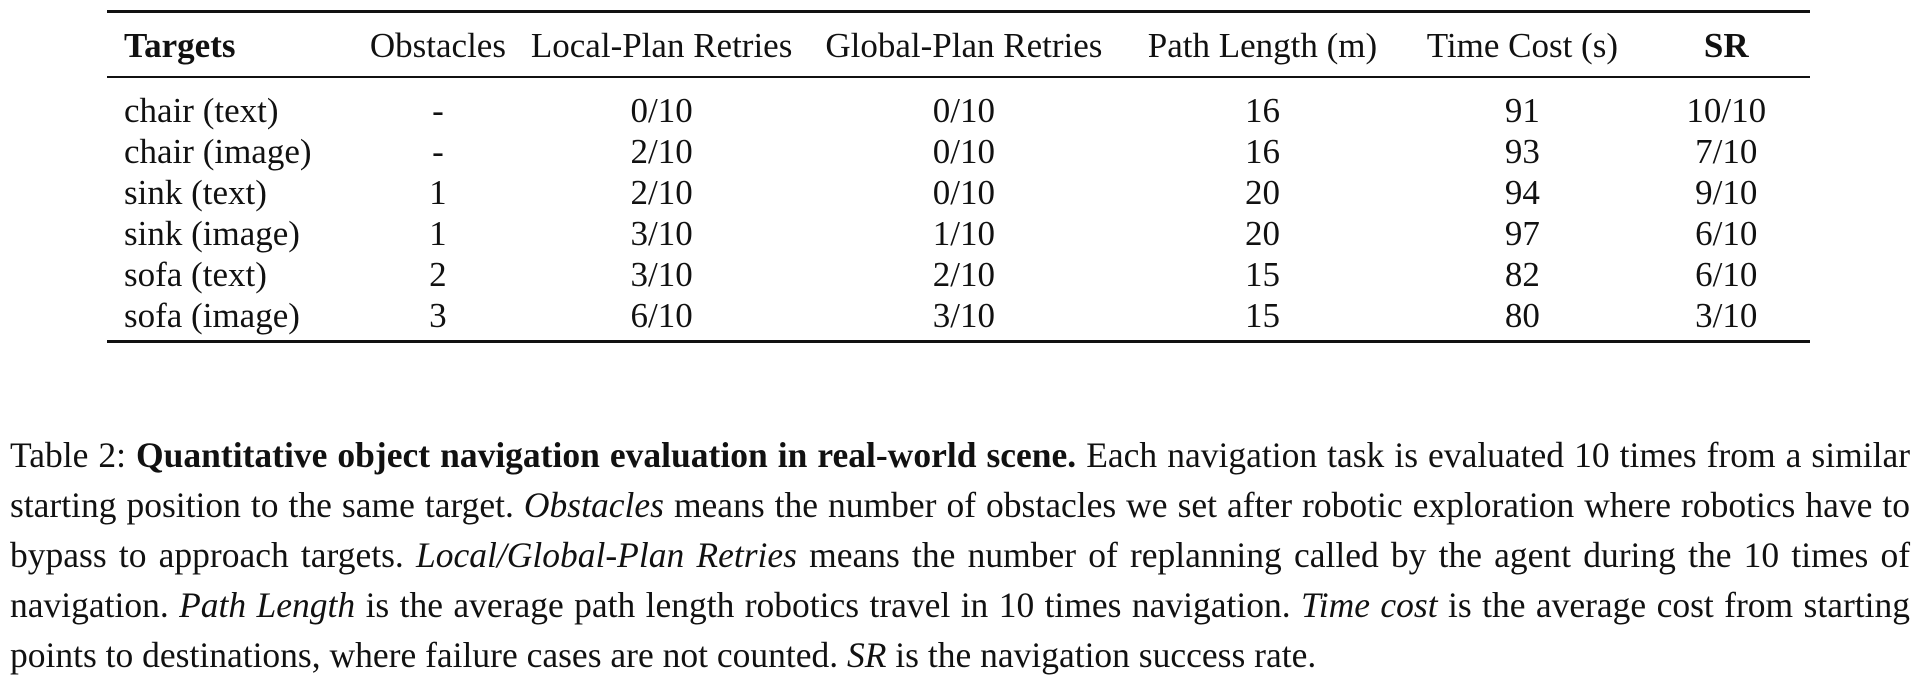 The height and width of the screenshot is (697, 1917). Describe the element at coordinates (1522, 110) in the screenshot. I see `cell-time-cost: 91` at that location.